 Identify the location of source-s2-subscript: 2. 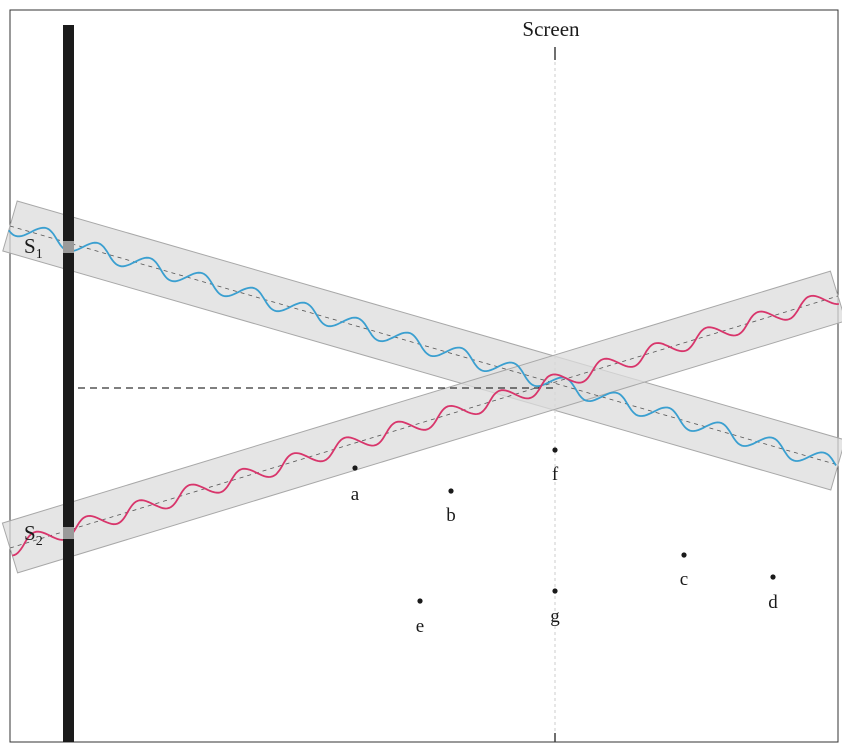
(39, 541).